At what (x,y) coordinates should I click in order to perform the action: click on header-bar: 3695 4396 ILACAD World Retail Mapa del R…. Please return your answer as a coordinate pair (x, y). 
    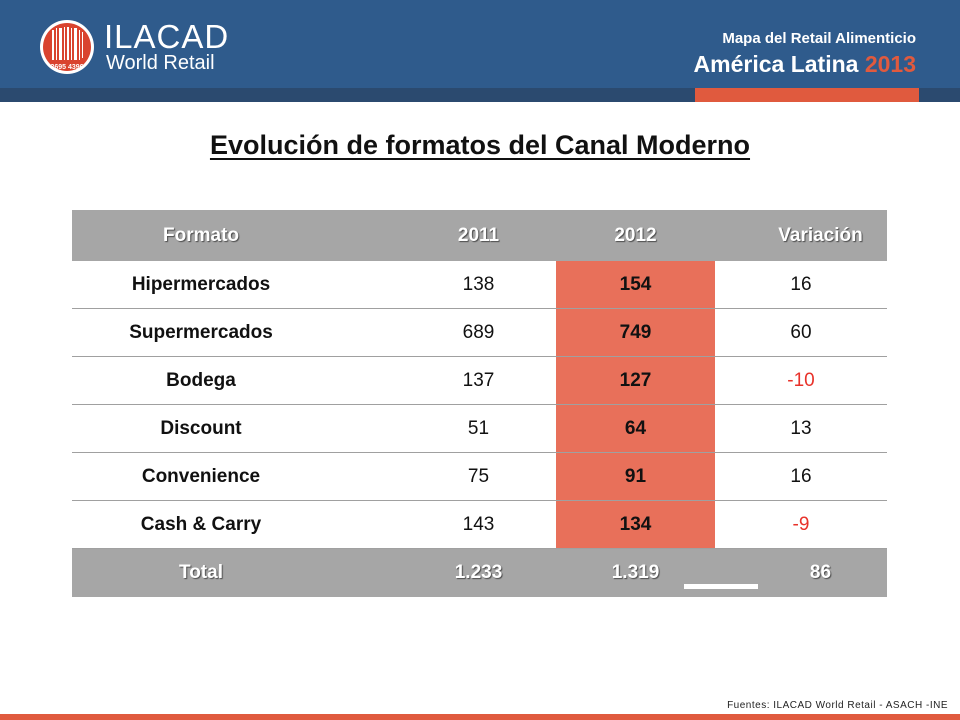
    Looking at the image, I should click on (480, 44).